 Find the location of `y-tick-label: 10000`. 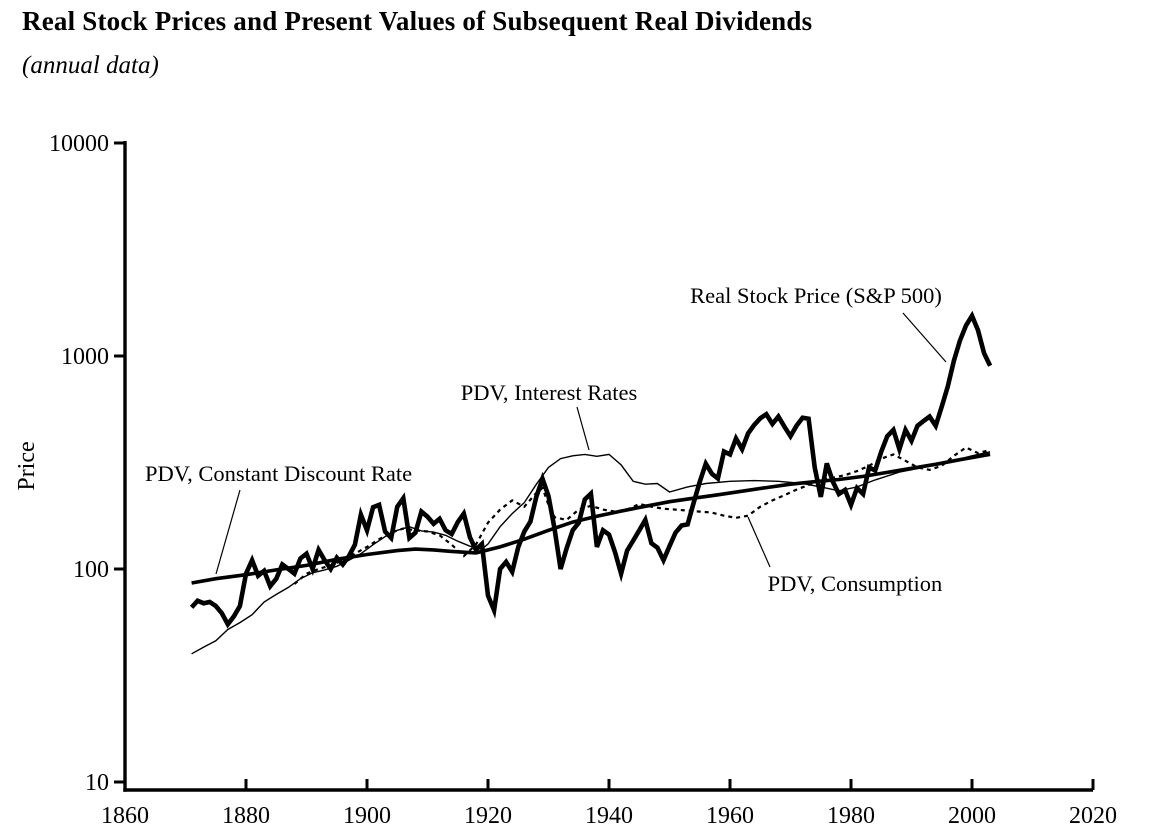

y-tick-label: 10000 is located at coordinates (79, 144).